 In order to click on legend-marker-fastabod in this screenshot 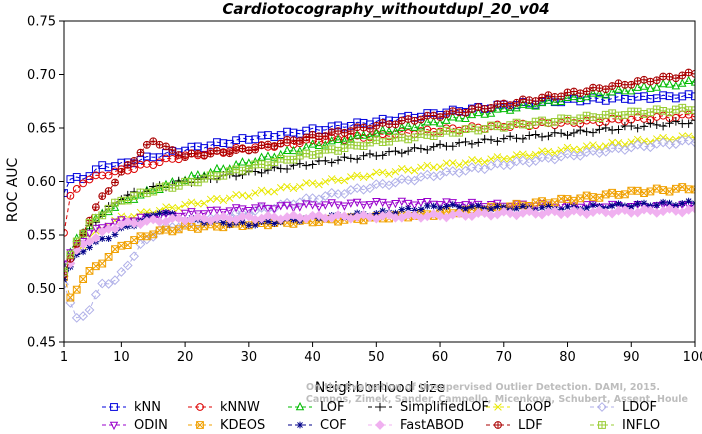, I will do `click(380, 425)`.